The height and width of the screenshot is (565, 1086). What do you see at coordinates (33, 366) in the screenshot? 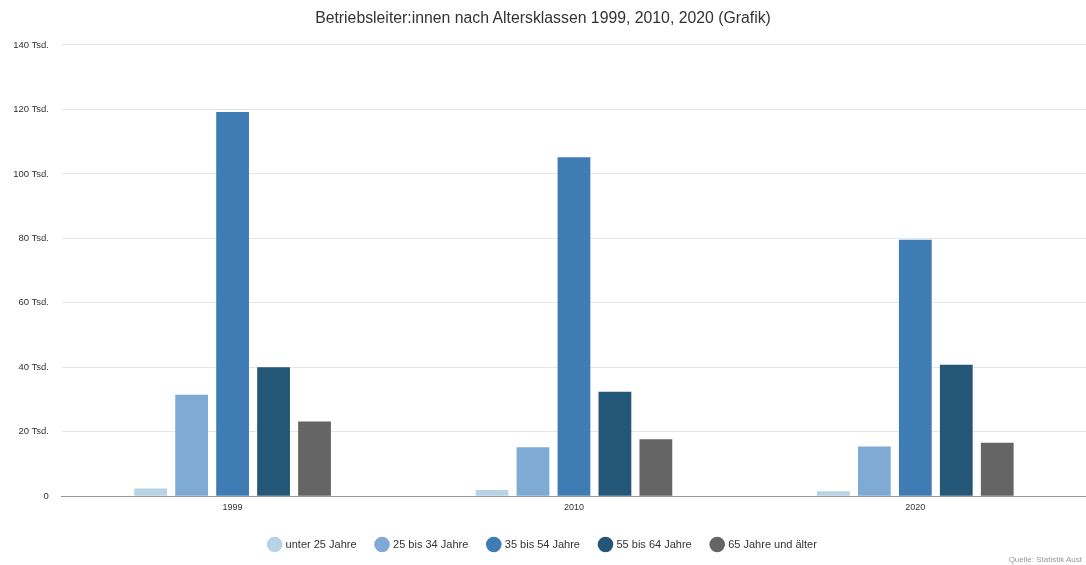
I see `y-tick-label: 40 Tsd.` at bounding box center [33, 366].